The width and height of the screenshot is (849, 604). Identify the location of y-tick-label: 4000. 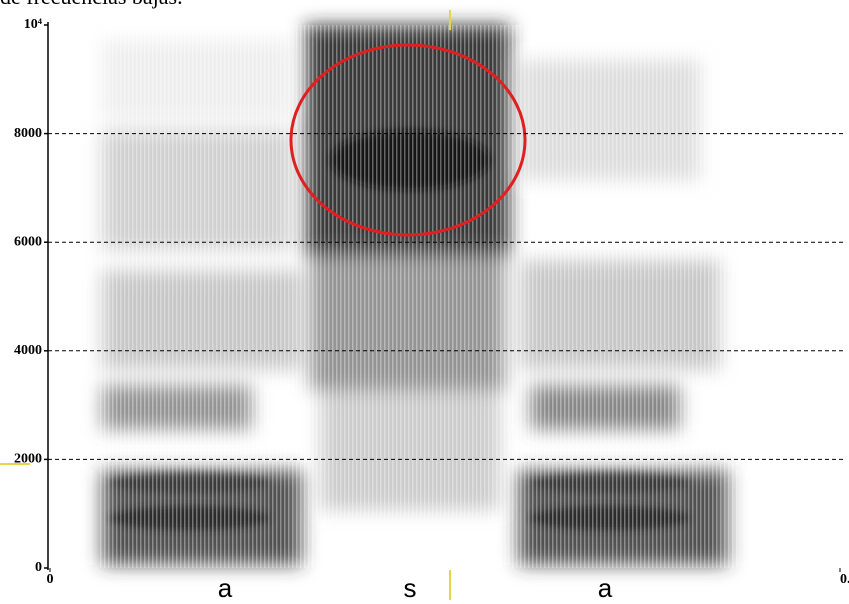
(28, 350).